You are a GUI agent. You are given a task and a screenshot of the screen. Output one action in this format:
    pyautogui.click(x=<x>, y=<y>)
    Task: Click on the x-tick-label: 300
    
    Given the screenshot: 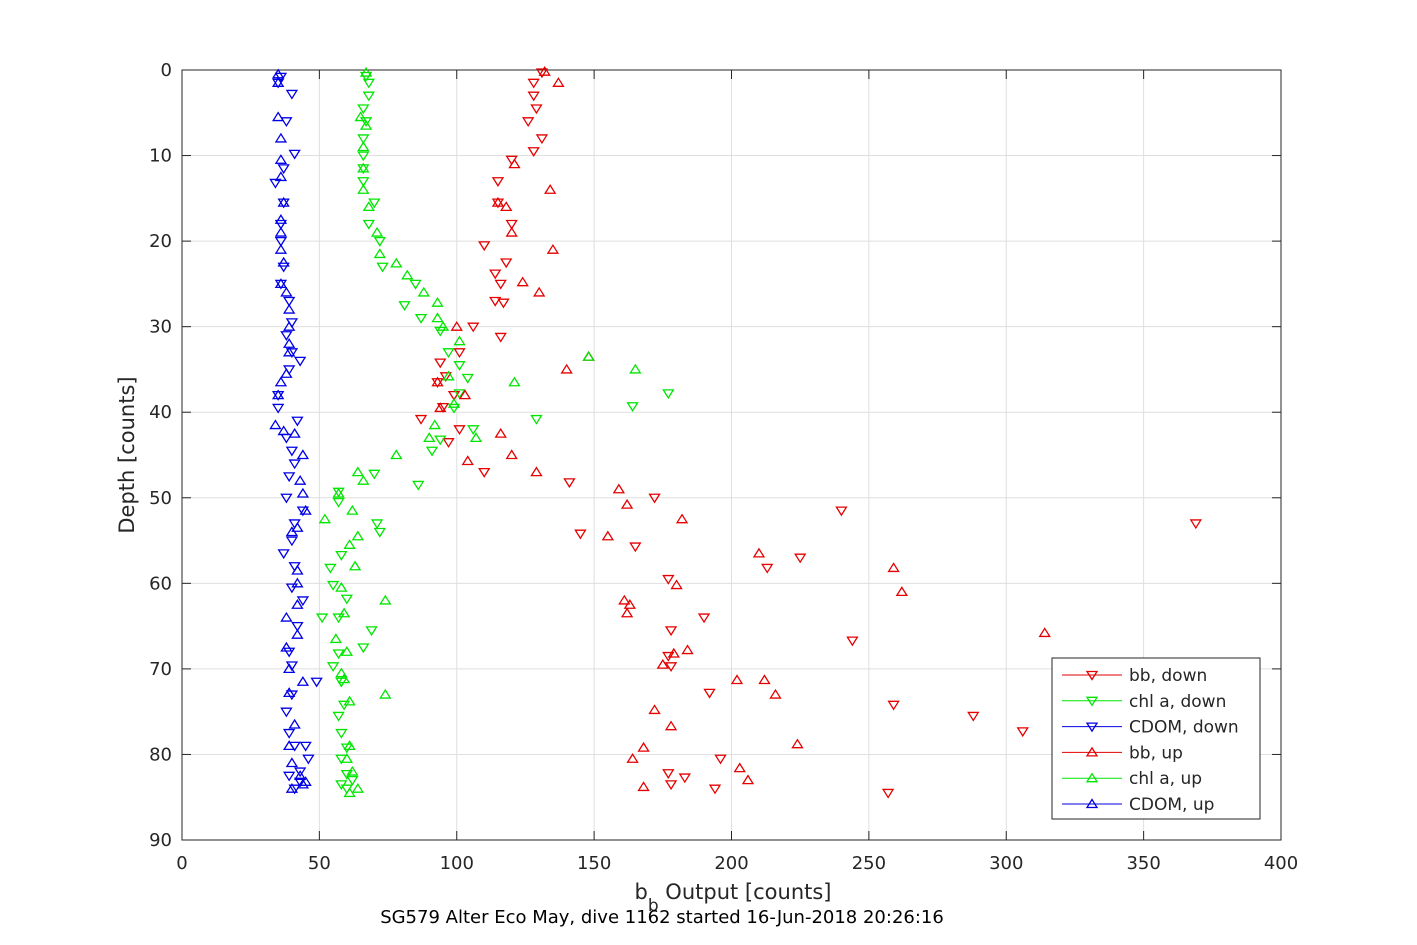 What is the action you would take?
    pyautogui.click(x=1006, y=863)
    